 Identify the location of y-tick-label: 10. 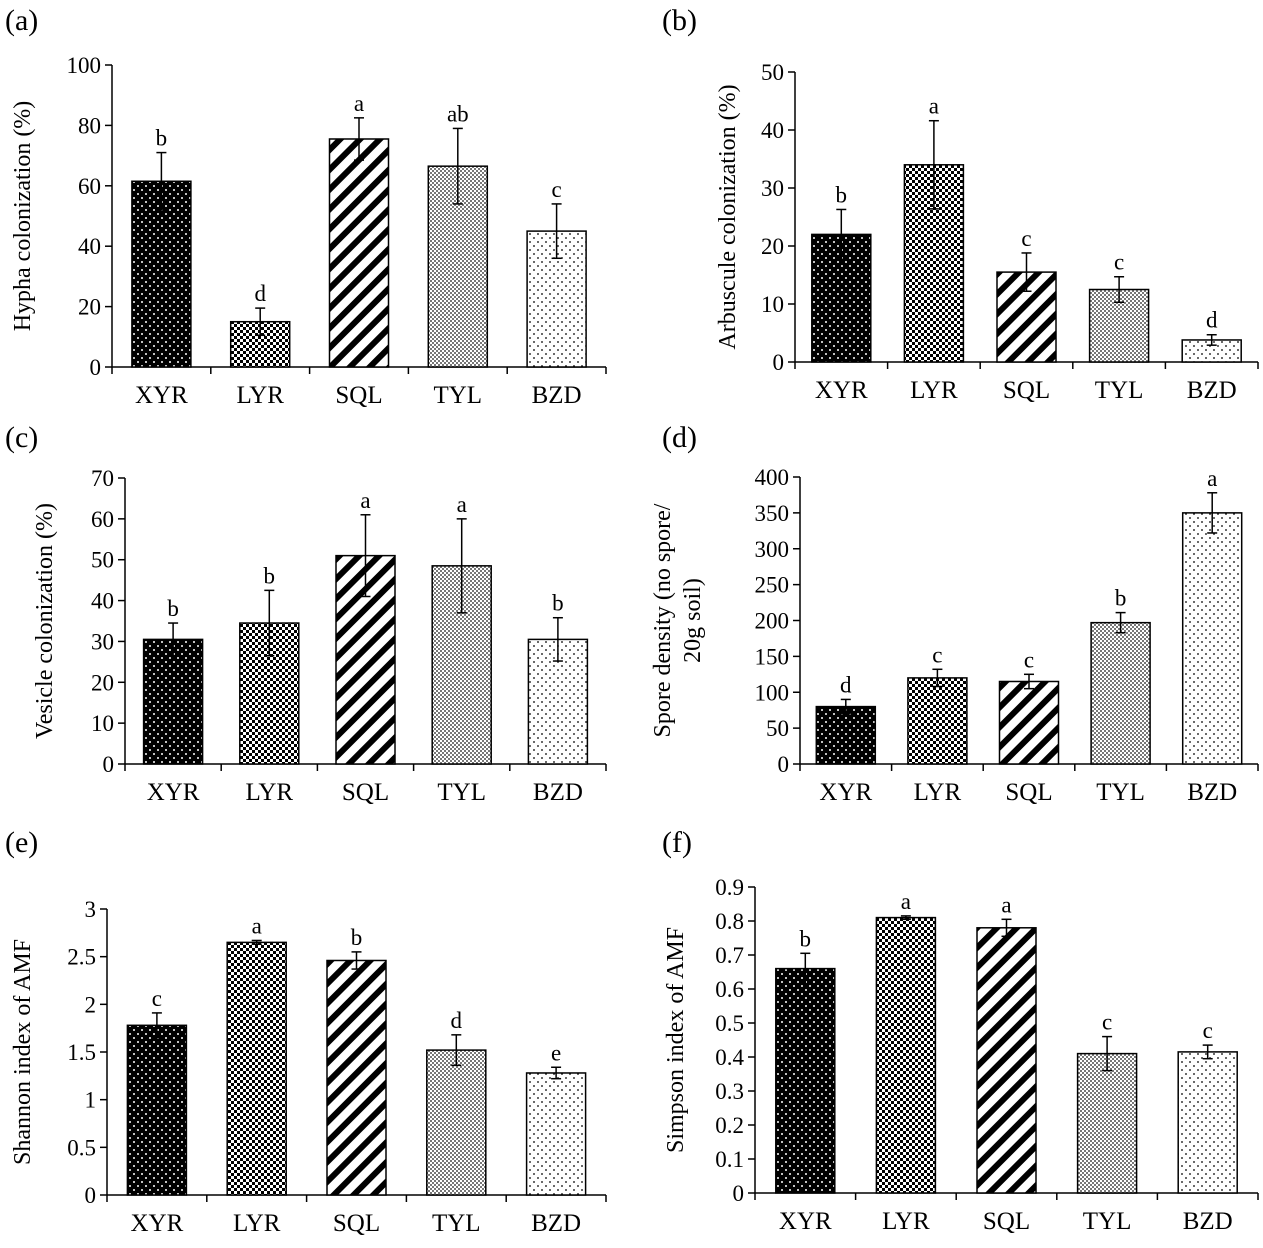
(772, 304).